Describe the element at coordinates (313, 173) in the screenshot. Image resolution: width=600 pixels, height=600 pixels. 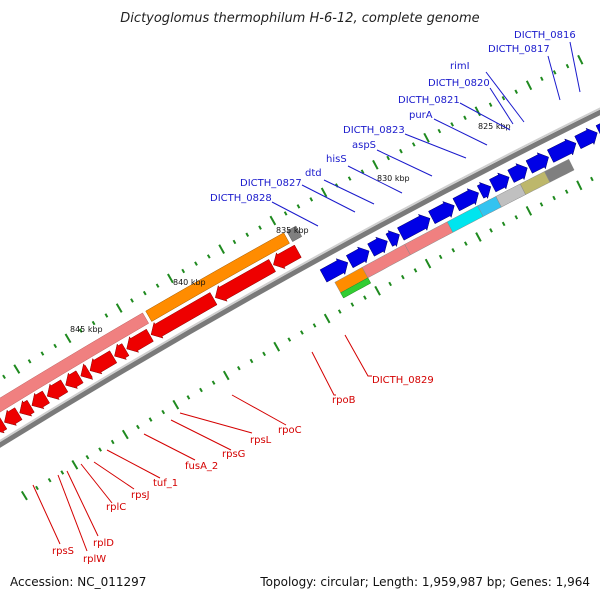
I see `gene-label-dtd: dtd` at that location.